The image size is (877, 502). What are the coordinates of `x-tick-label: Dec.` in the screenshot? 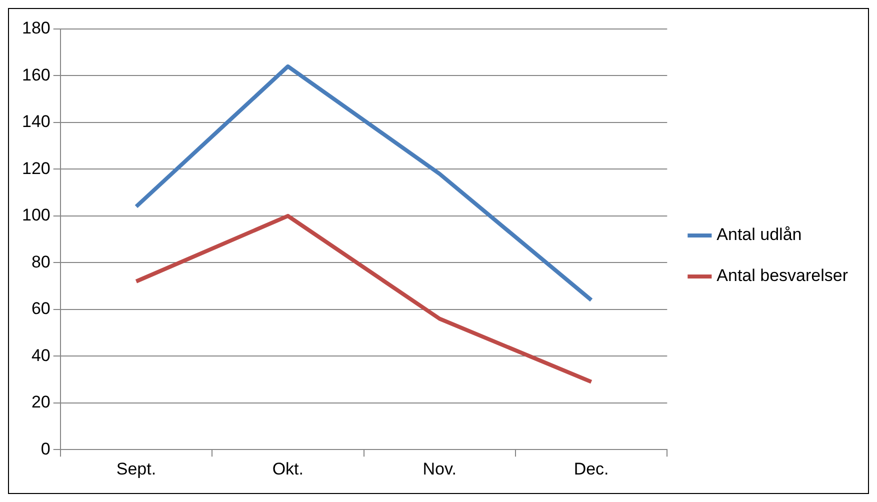 It's located at (591, 468).